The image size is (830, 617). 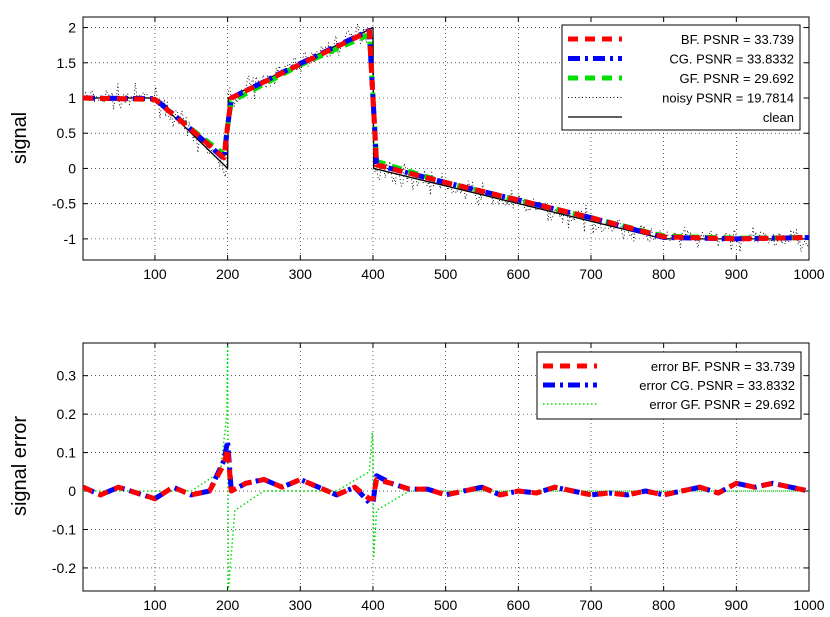 What do you see at coordinates (736, 78) in the screenshot?
I see `signal-legend-label: GF. PSNR = 29.692` at bounding box center [736, 78].